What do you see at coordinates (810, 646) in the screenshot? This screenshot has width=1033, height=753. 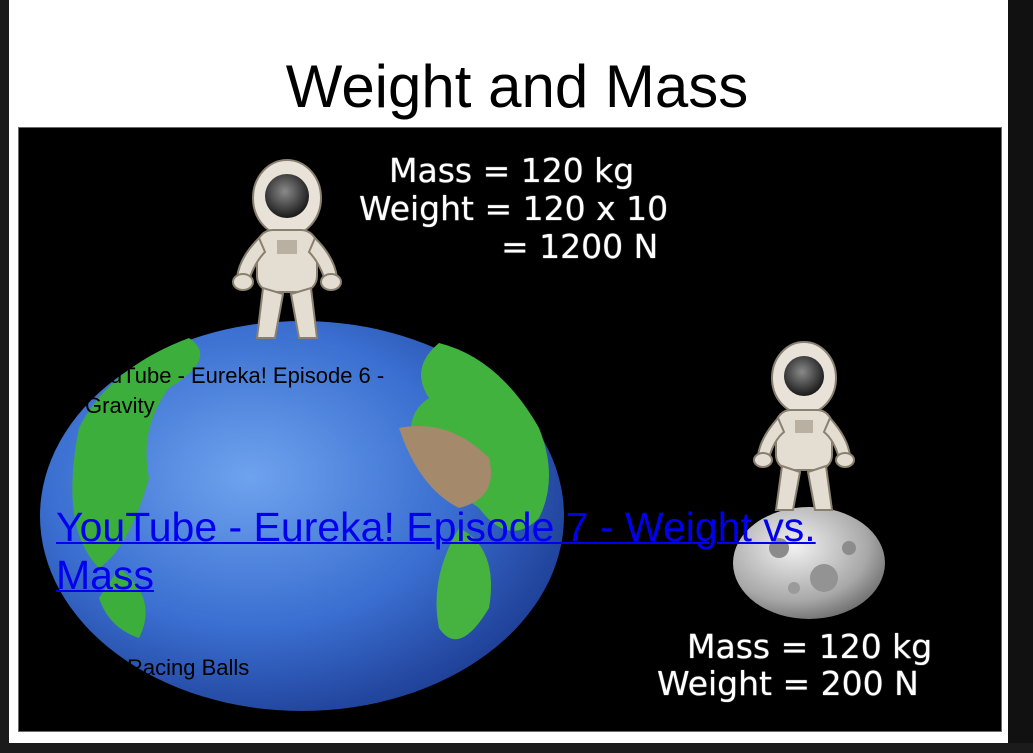 I see `moon-mass-caption: Mass = 120 kg` at bounding box center [810, 646].